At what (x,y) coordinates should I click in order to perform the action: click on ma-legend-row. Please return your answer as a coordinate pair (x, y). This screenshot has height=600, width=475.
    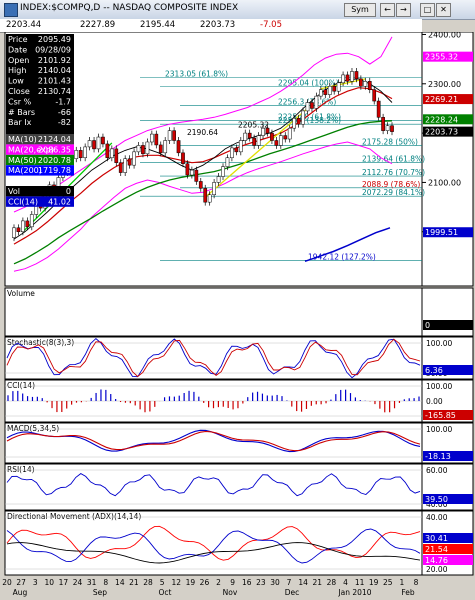
    Looking at the image, I should click on (40, 149).